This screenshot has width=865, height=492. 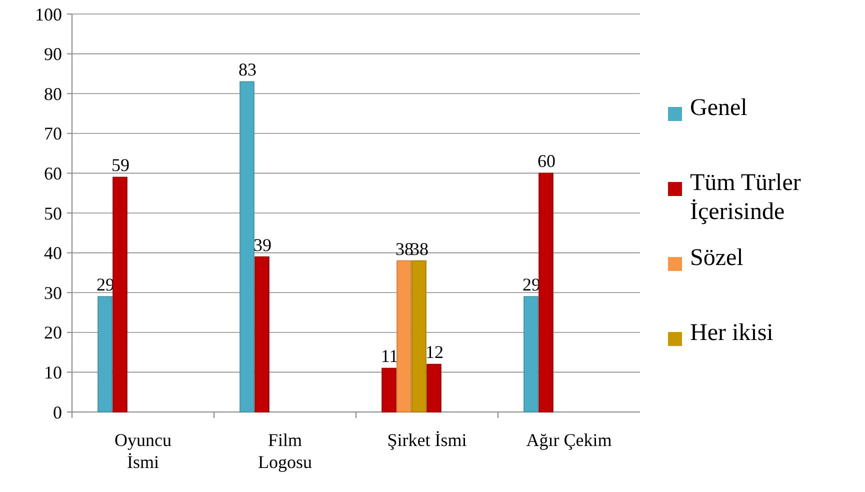 What do you see at coordinates (53, 332) in the screenshot?
I see `y-tick-label: 20` at bounding box center [53, 332].